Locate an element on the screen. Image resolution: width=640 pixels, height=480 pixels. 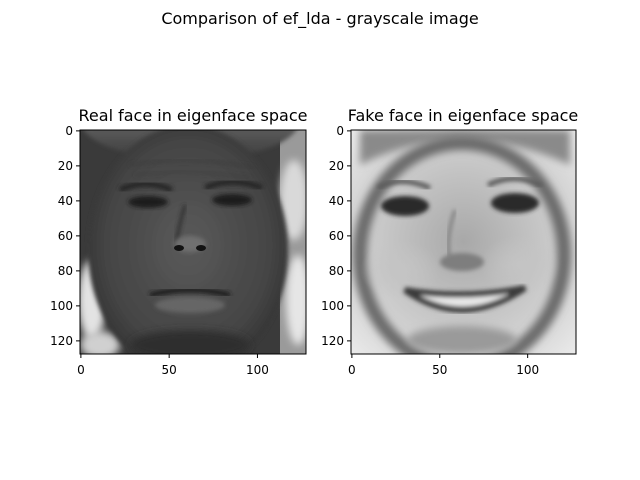
figure-suptitle: Comparison of ef_lda - grayscale image is located at coordinates (319, 19).